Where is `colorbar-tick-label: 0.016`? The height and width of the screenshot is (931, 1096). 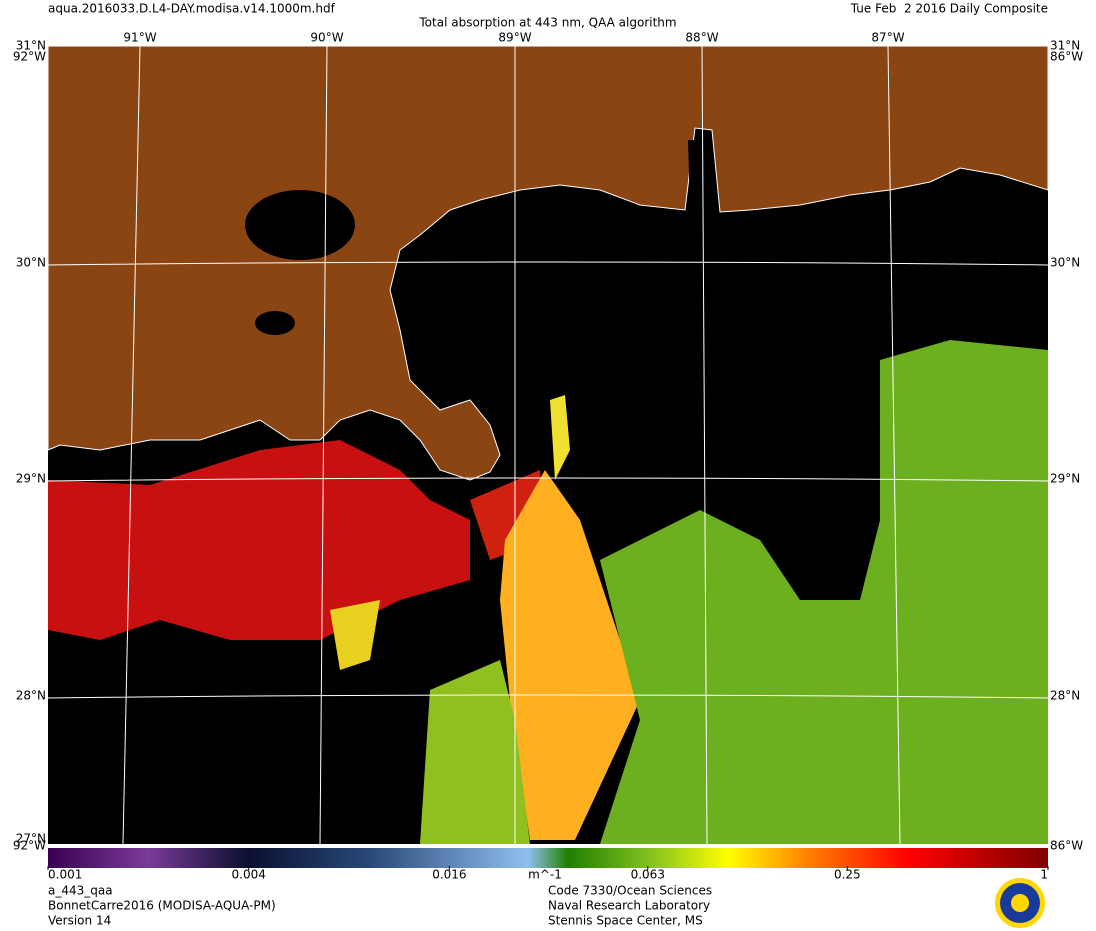 colorbar-tick-label: 0.016 is located at coordinates (449, 875).